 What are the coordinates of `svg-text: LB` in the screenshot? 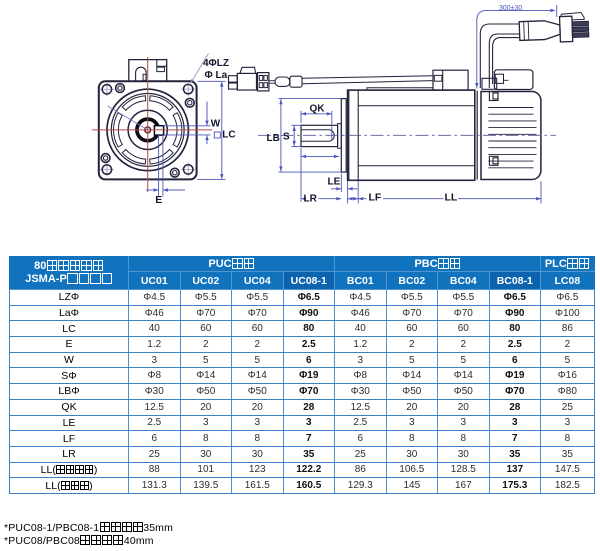 It's located at (273, 138).